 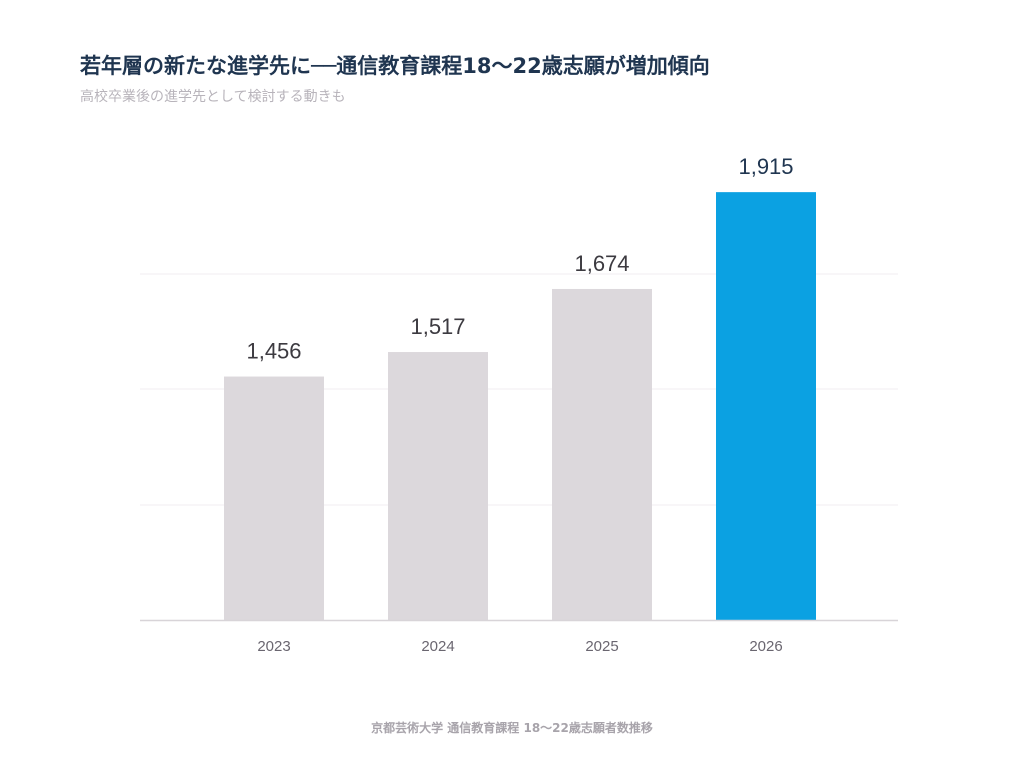 I want to click on bar-2025, so click(x=602, y=454).